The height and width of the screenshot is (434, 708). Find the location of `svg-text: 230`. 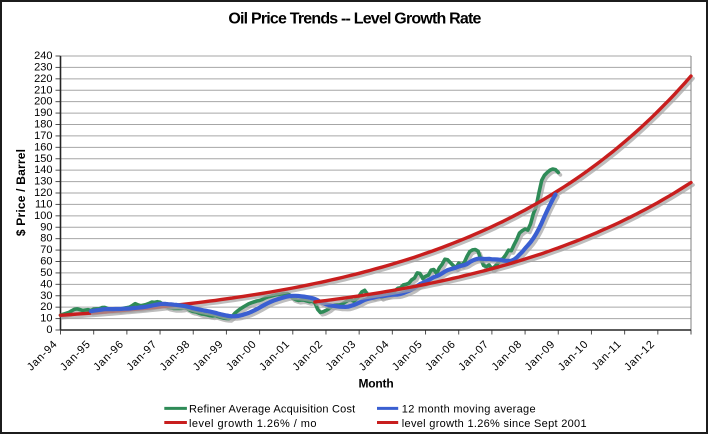

svg-text: 230 is located at coordinates (43, 67).